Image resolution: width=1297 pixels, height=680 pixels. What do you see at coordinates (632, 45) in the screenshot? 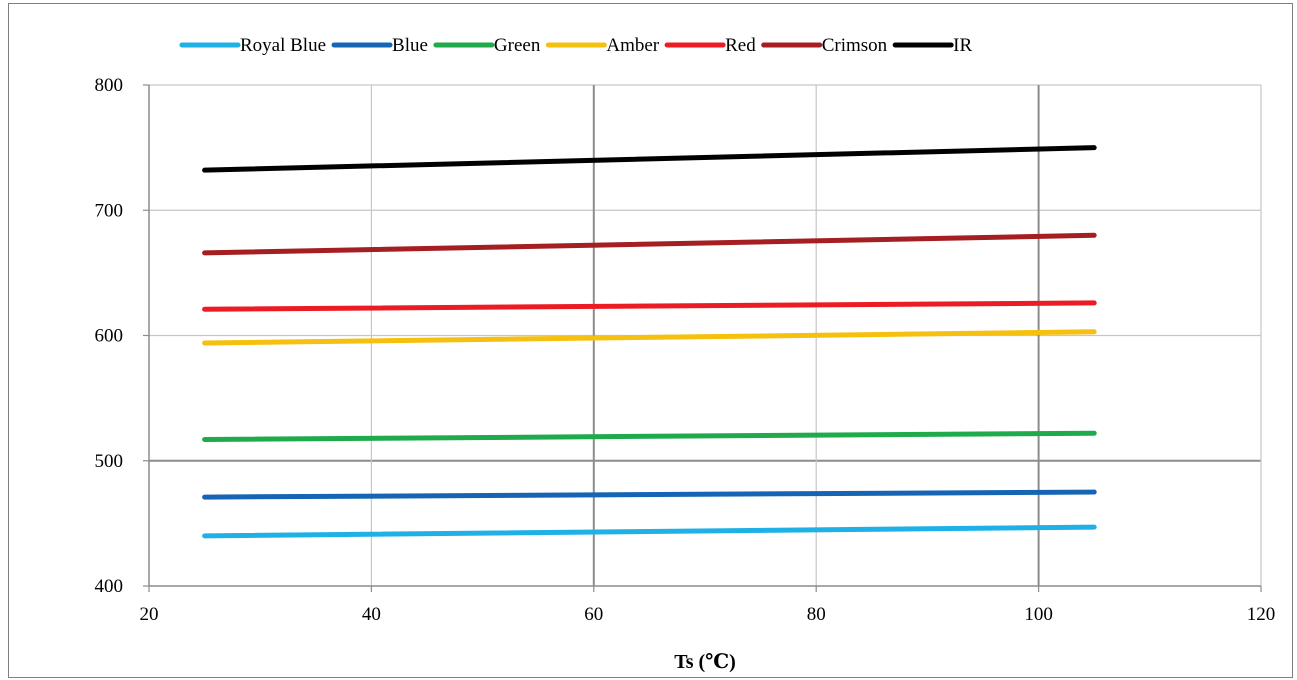
I see `legend-label-amber: Amber` at bounding box center [632, 45].